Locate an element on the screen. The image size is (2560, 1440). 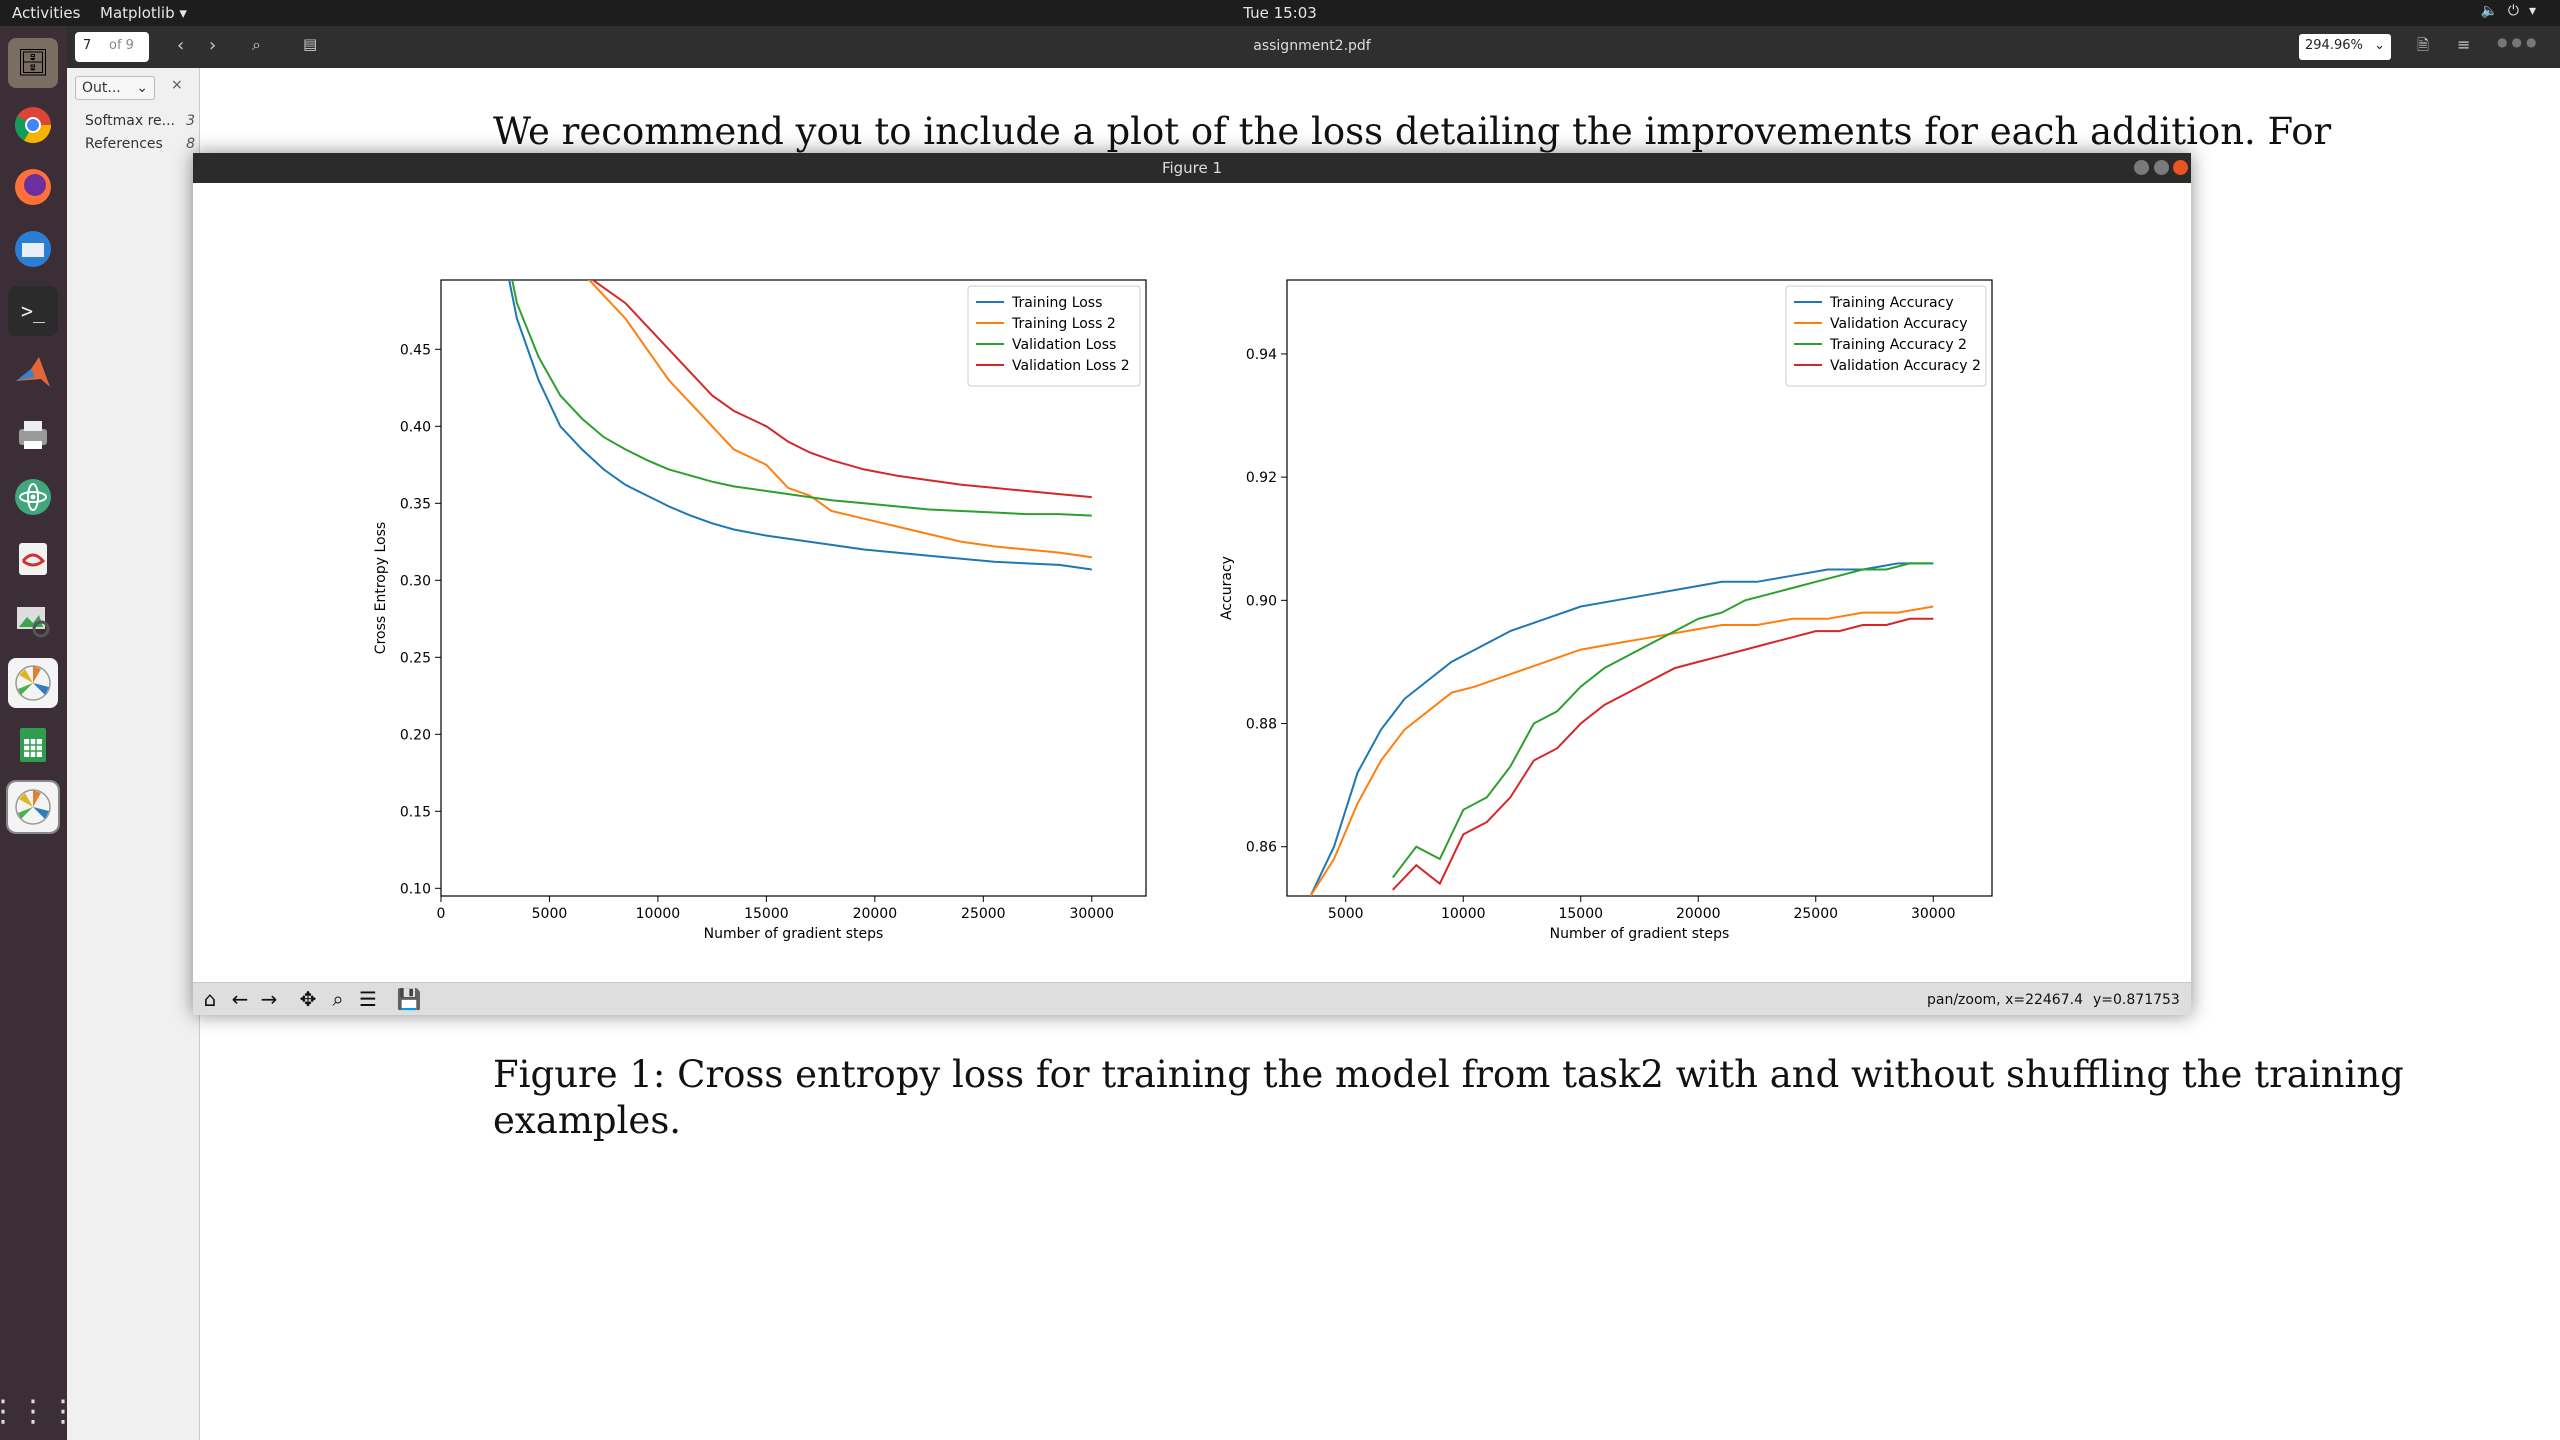
pdf-viewer-icon is located at coordinates (33, 559).